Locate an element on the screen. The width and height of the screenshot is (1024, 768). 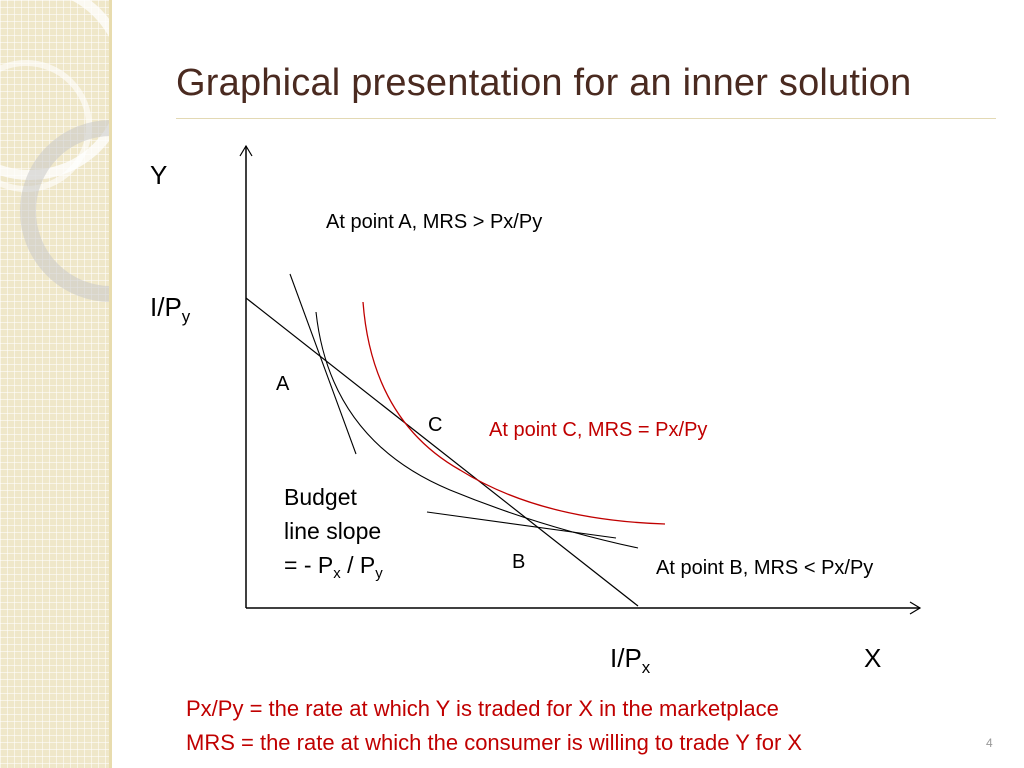
x-intercept-label: I/Px is located at coordinates (630, 660).